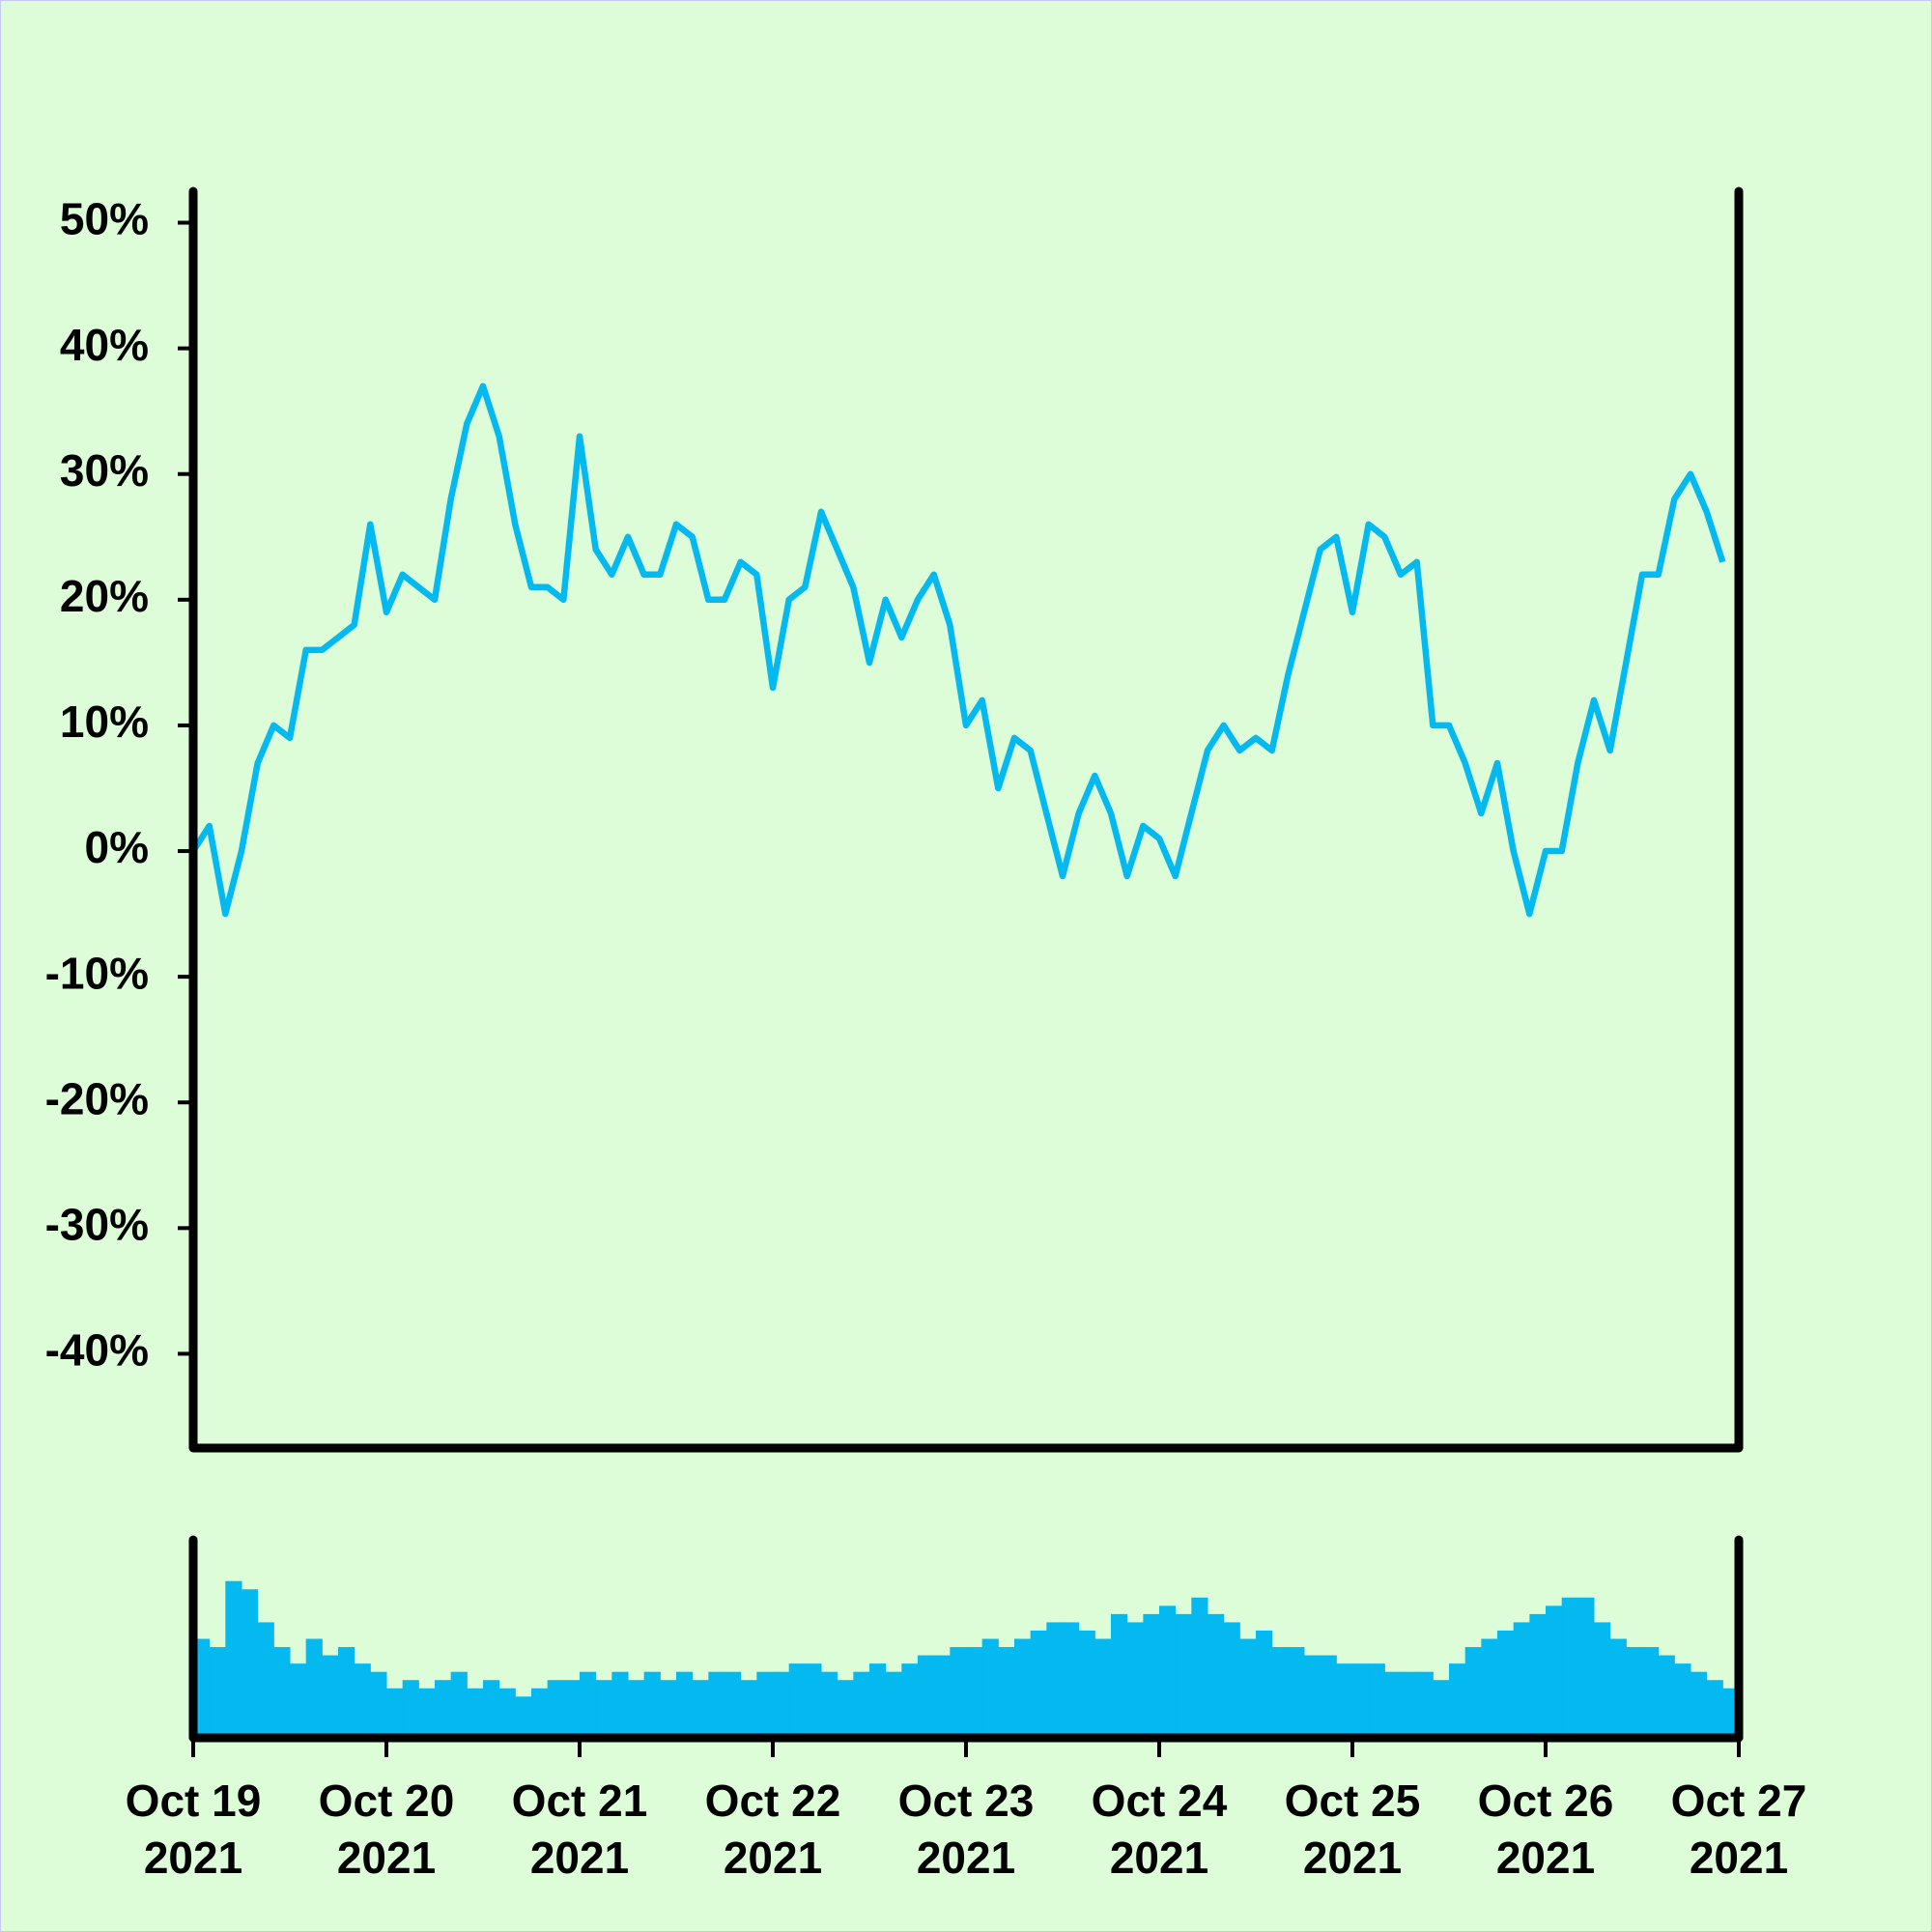 Image resolution: width=1932 pixels, height=1932 pixels. I want to click on x-tick-label: Oct 21 2021, so click(579, 1829).